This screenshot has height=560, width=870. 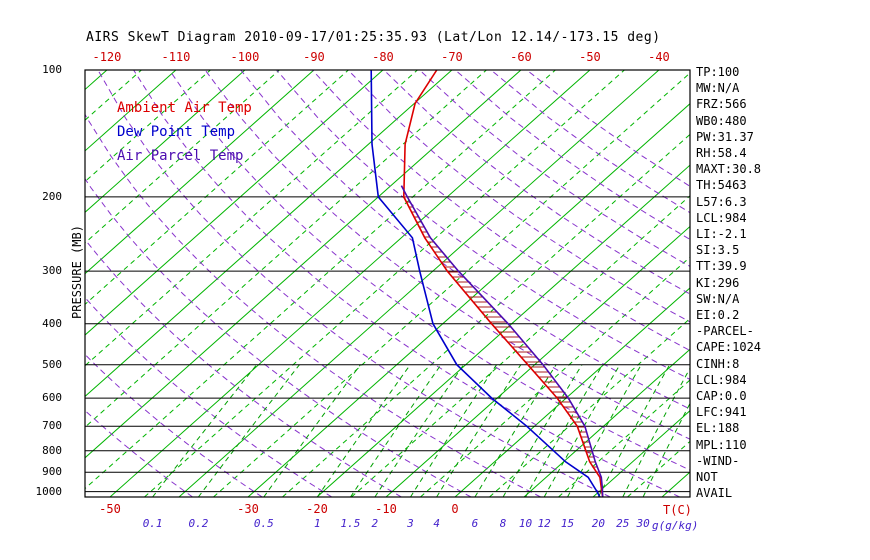 What do you see at coordinates (52, 196) in the screenshot?
I see `pressure-tick-label: 200` at bounding box center [52, 196].